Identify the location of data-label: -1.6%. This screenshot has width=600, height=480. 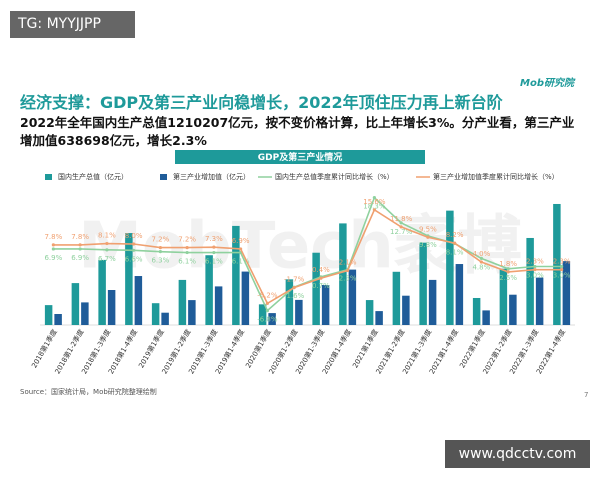
(294, 296).